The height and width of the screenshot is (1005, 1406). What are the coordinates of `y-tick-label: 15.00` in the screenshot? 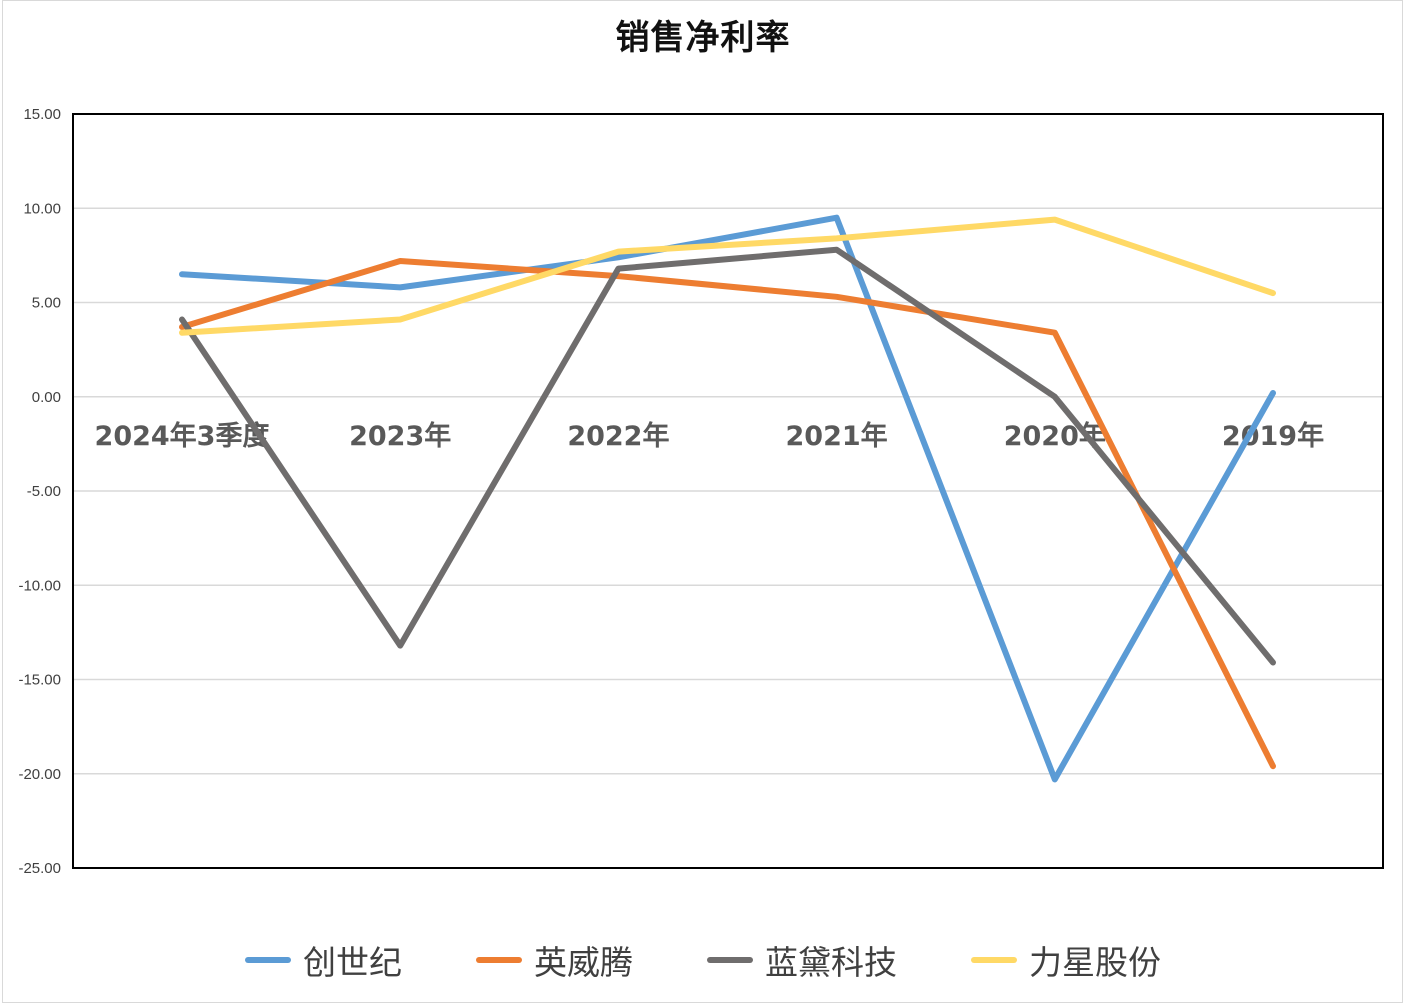 It's located at (42, 114).